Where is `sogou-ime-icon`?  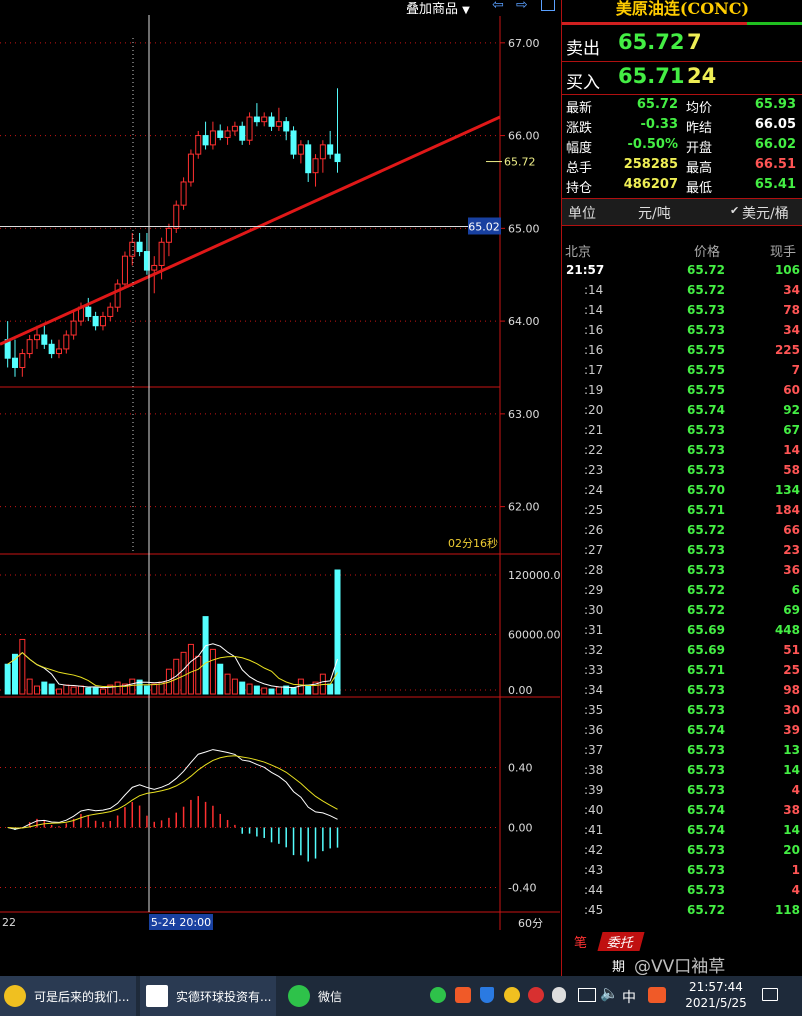
sogou-ime-icon is located at coordinates (657, 995).